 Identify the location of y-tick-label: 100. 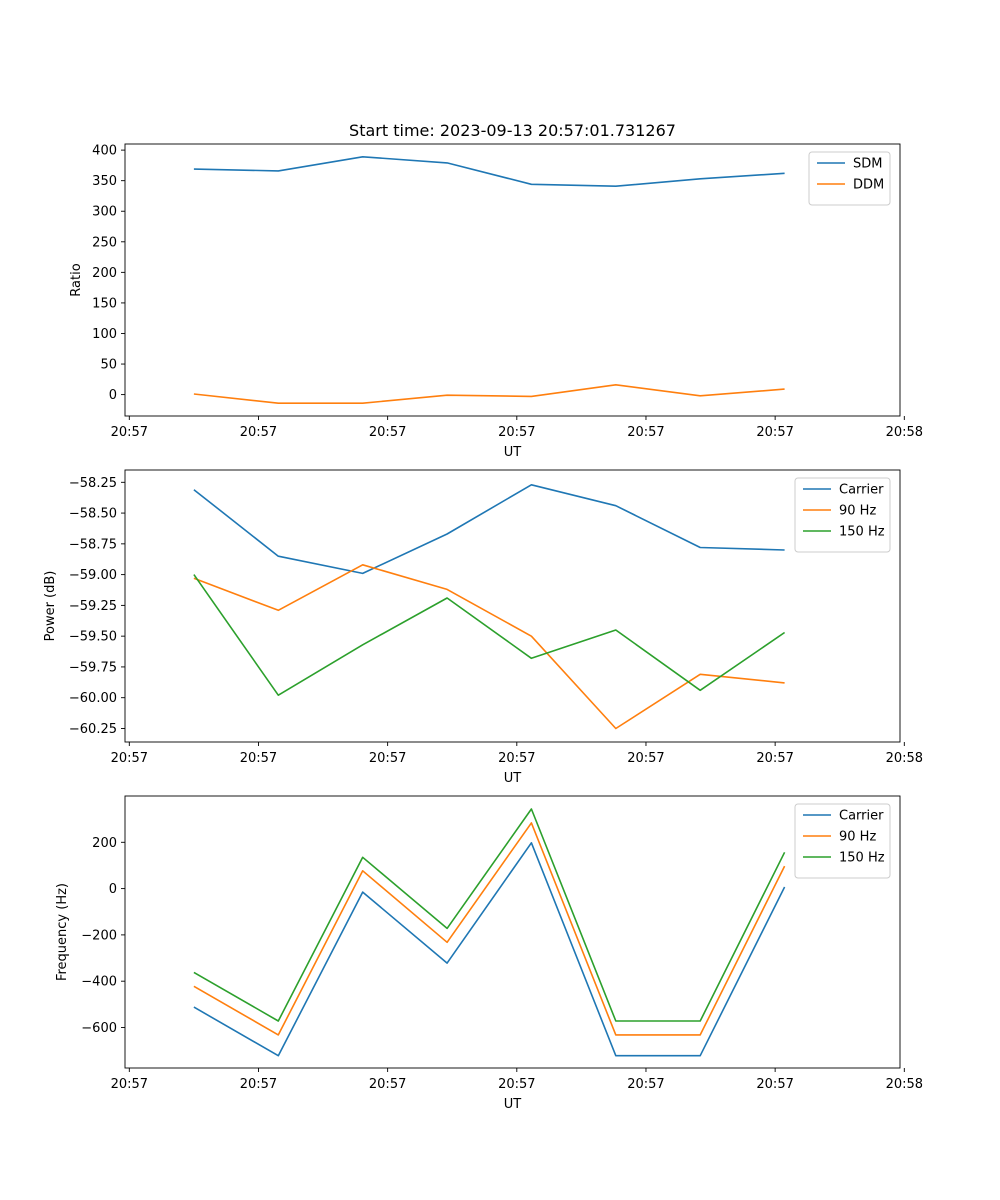
(104, 334).